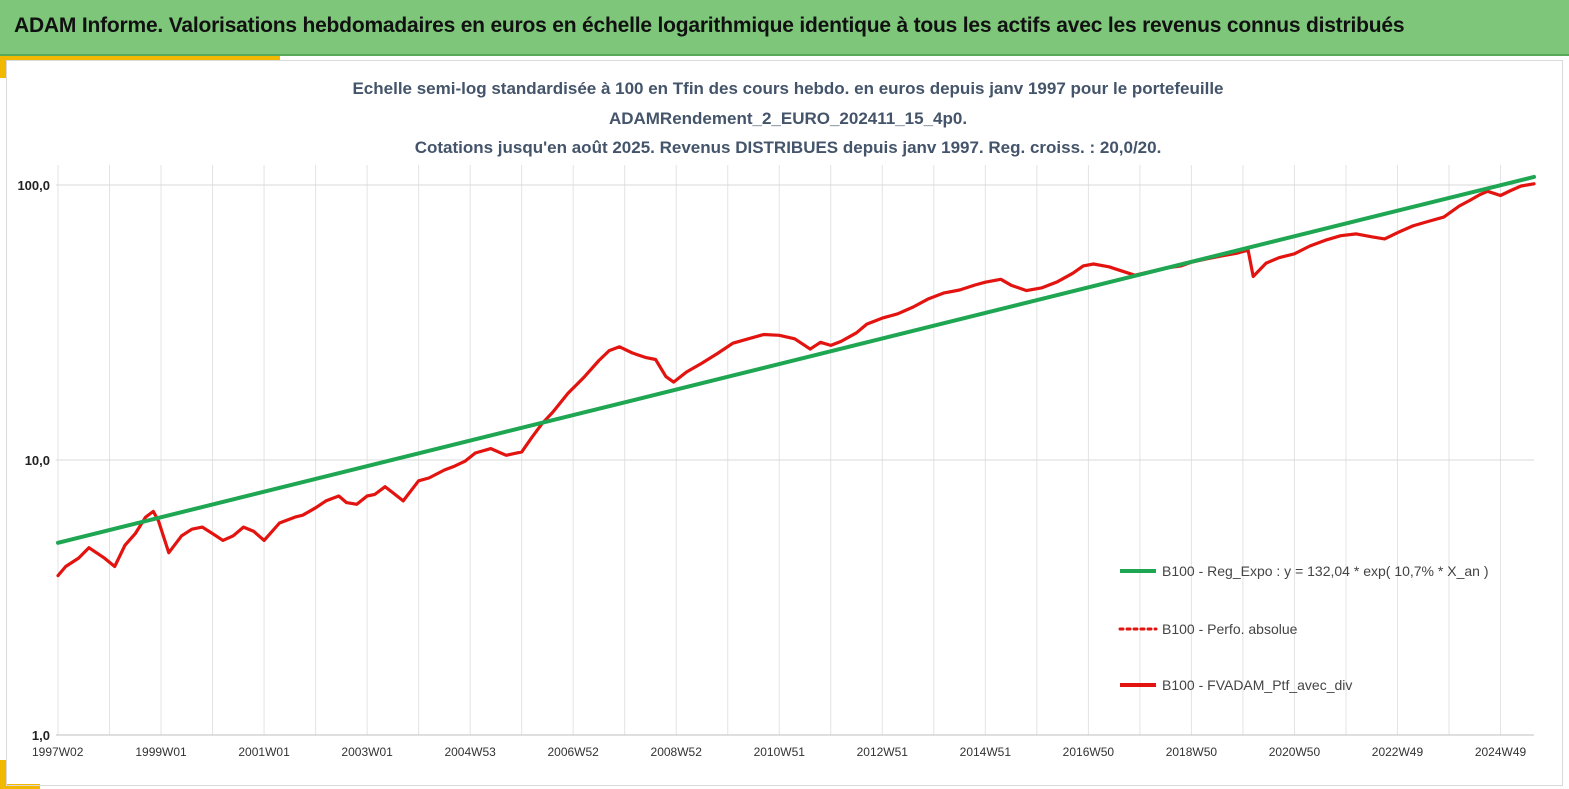 The height and width of the screenshot is (789, 1569). I want to click on y-tick-label: 100,0, so click(33, 185).